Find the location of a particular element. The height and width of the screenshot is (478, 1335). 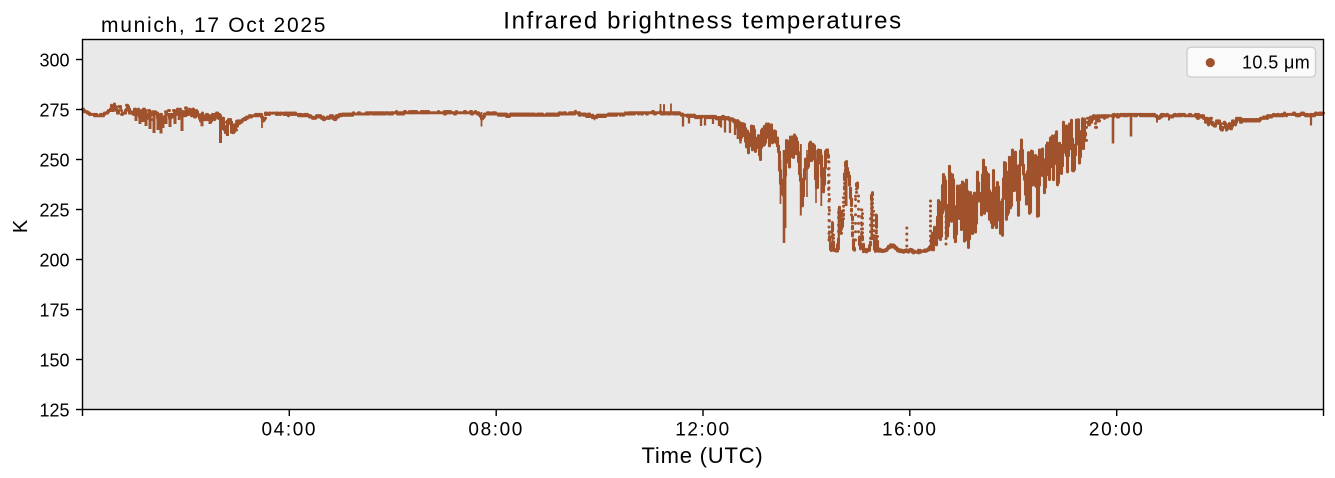

svg-text: K is located at coordinates (21, 226).